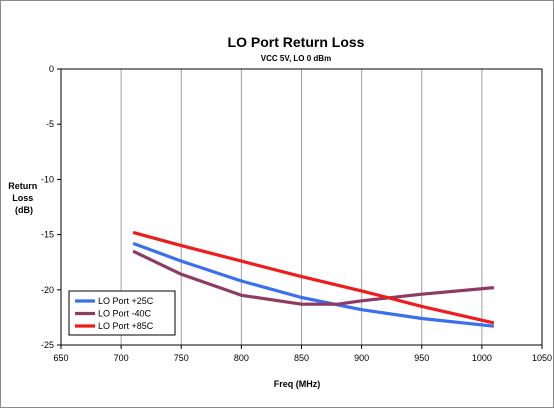 This screenshot has width=554, height=409. I want to click on legend: LO Port +25C LO Port -40C LO Port +85C, so click(122, 313).